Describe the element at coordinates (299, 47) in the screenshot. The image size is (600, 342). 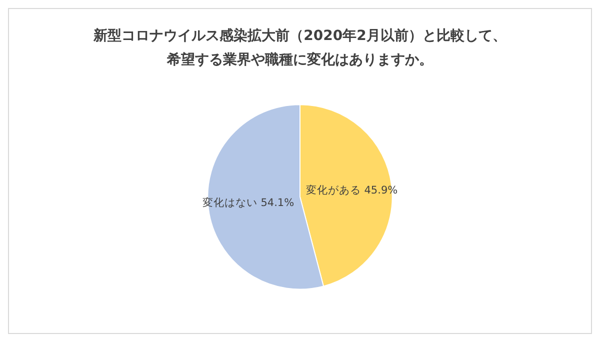
I see `chart-title: 新型コロナウイルス感染拡大前（2020年2月以前）と比較して、希望する業界や職種に変化はありますか。` at that location.